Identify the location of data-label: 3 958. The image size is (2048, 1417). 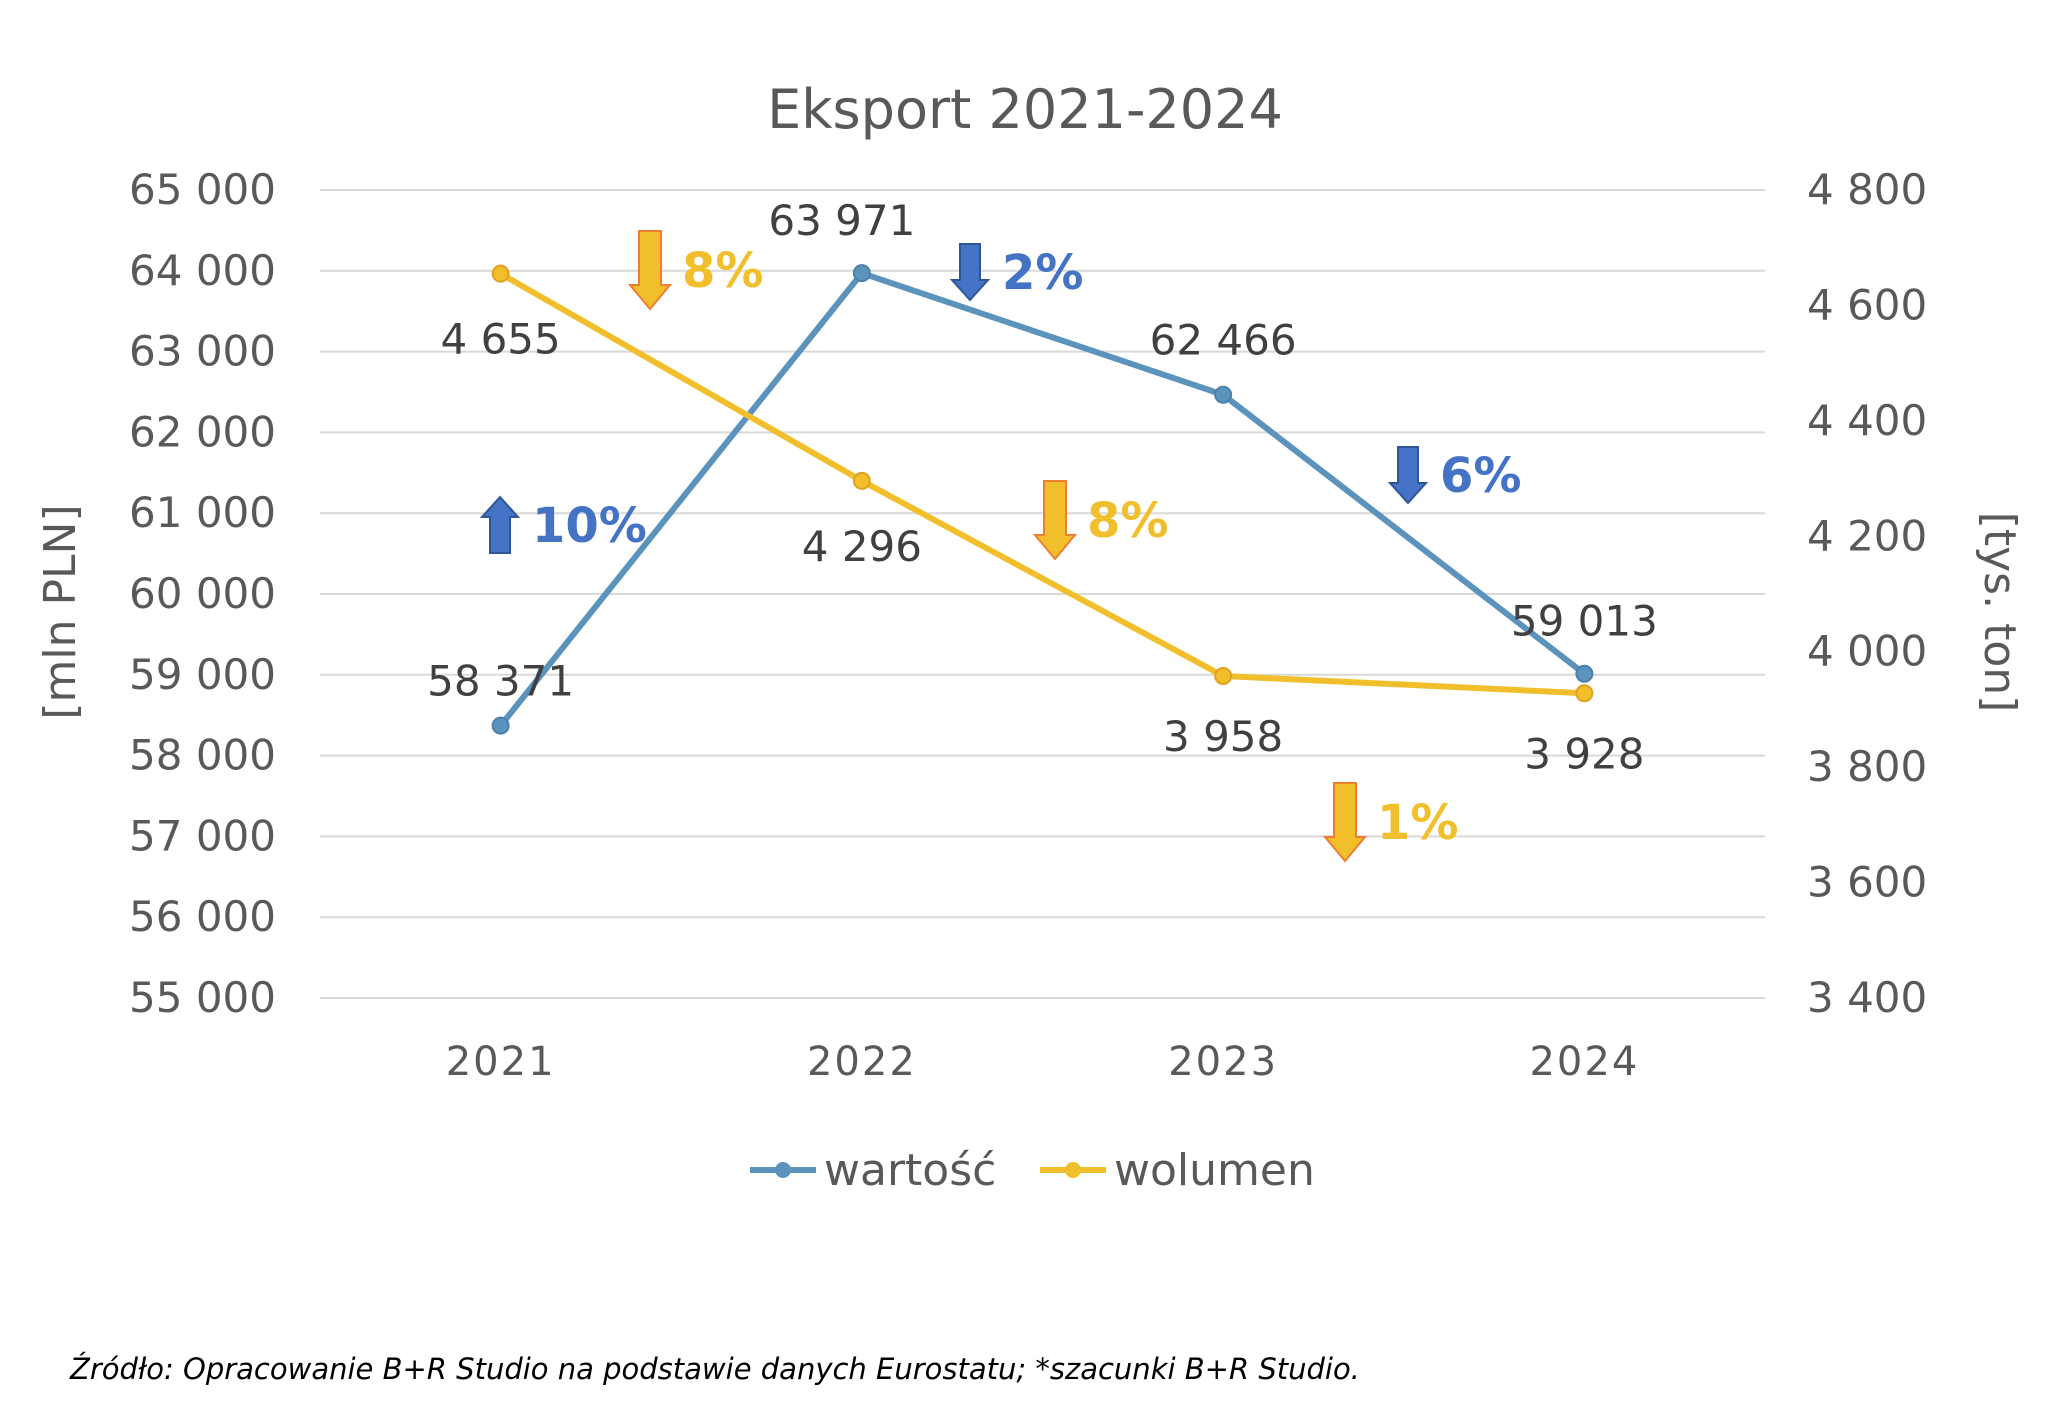
(1223, 736).